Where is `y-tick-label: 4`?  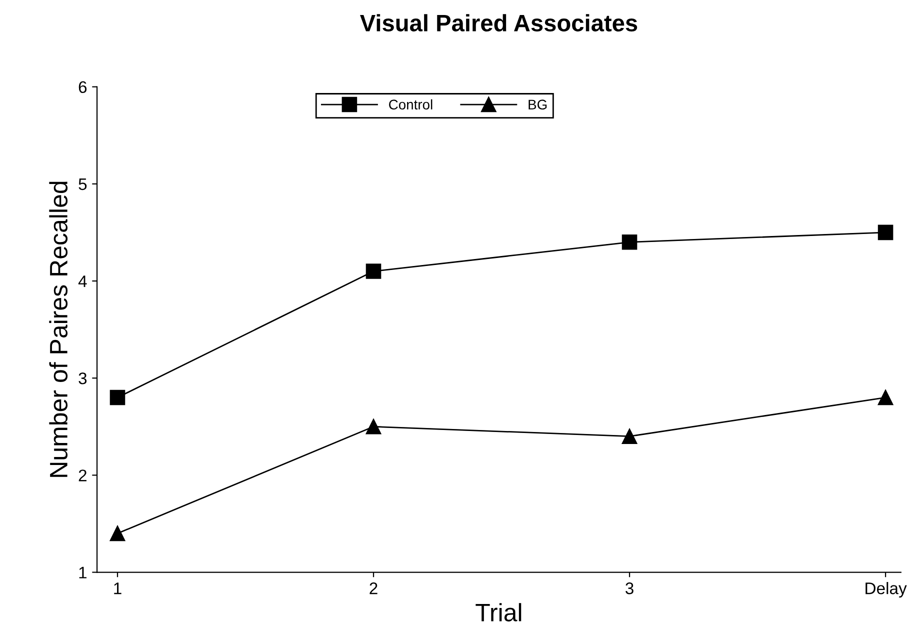 y-tick-label: 4 is located at coordinates (82, 282).